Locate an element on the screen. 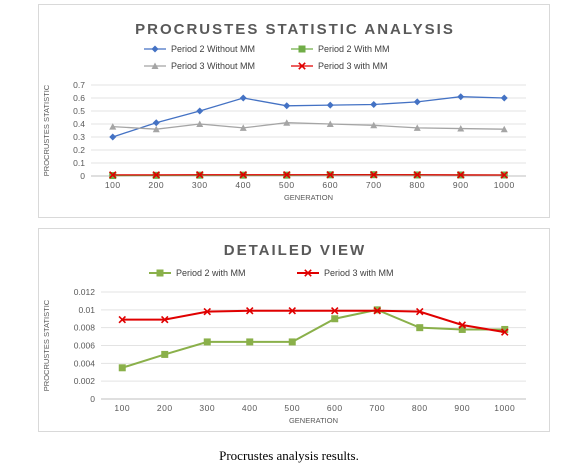 The height and width of the screenshot is (470, 578). y-tick-label: 0.6 is located at coordinates (79, 98).